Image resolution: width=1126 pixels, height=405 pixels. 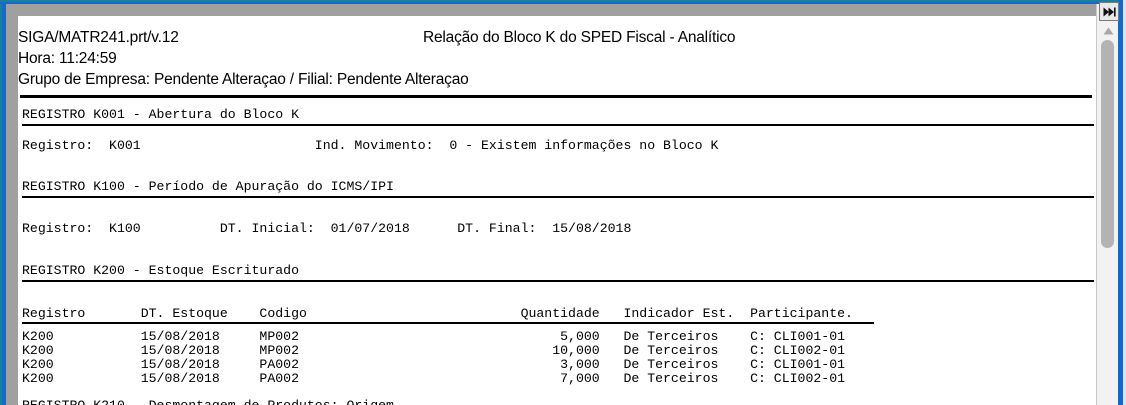 What do you see at coordinates (1109, 11) in the screenshot?
I see `fast-forward-icon` at bounding box center [1109, 11].